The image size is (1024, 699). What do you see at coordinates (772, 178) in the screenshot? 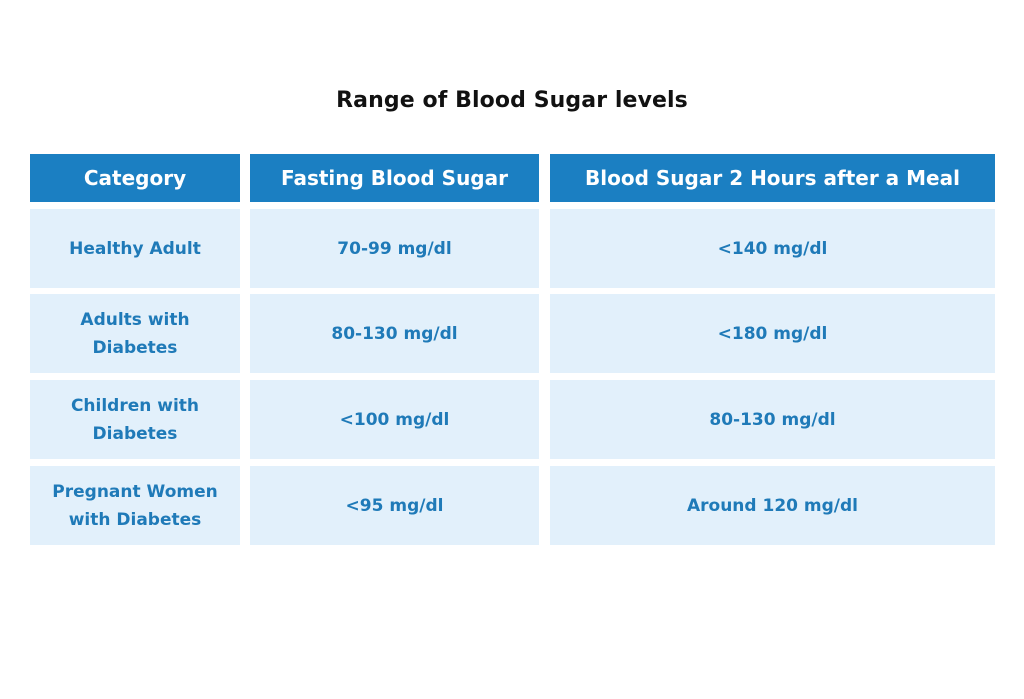
I see `header-post-meal: Blood Sugar 2 Hours after a Meal` at bounding box center [772, 178].